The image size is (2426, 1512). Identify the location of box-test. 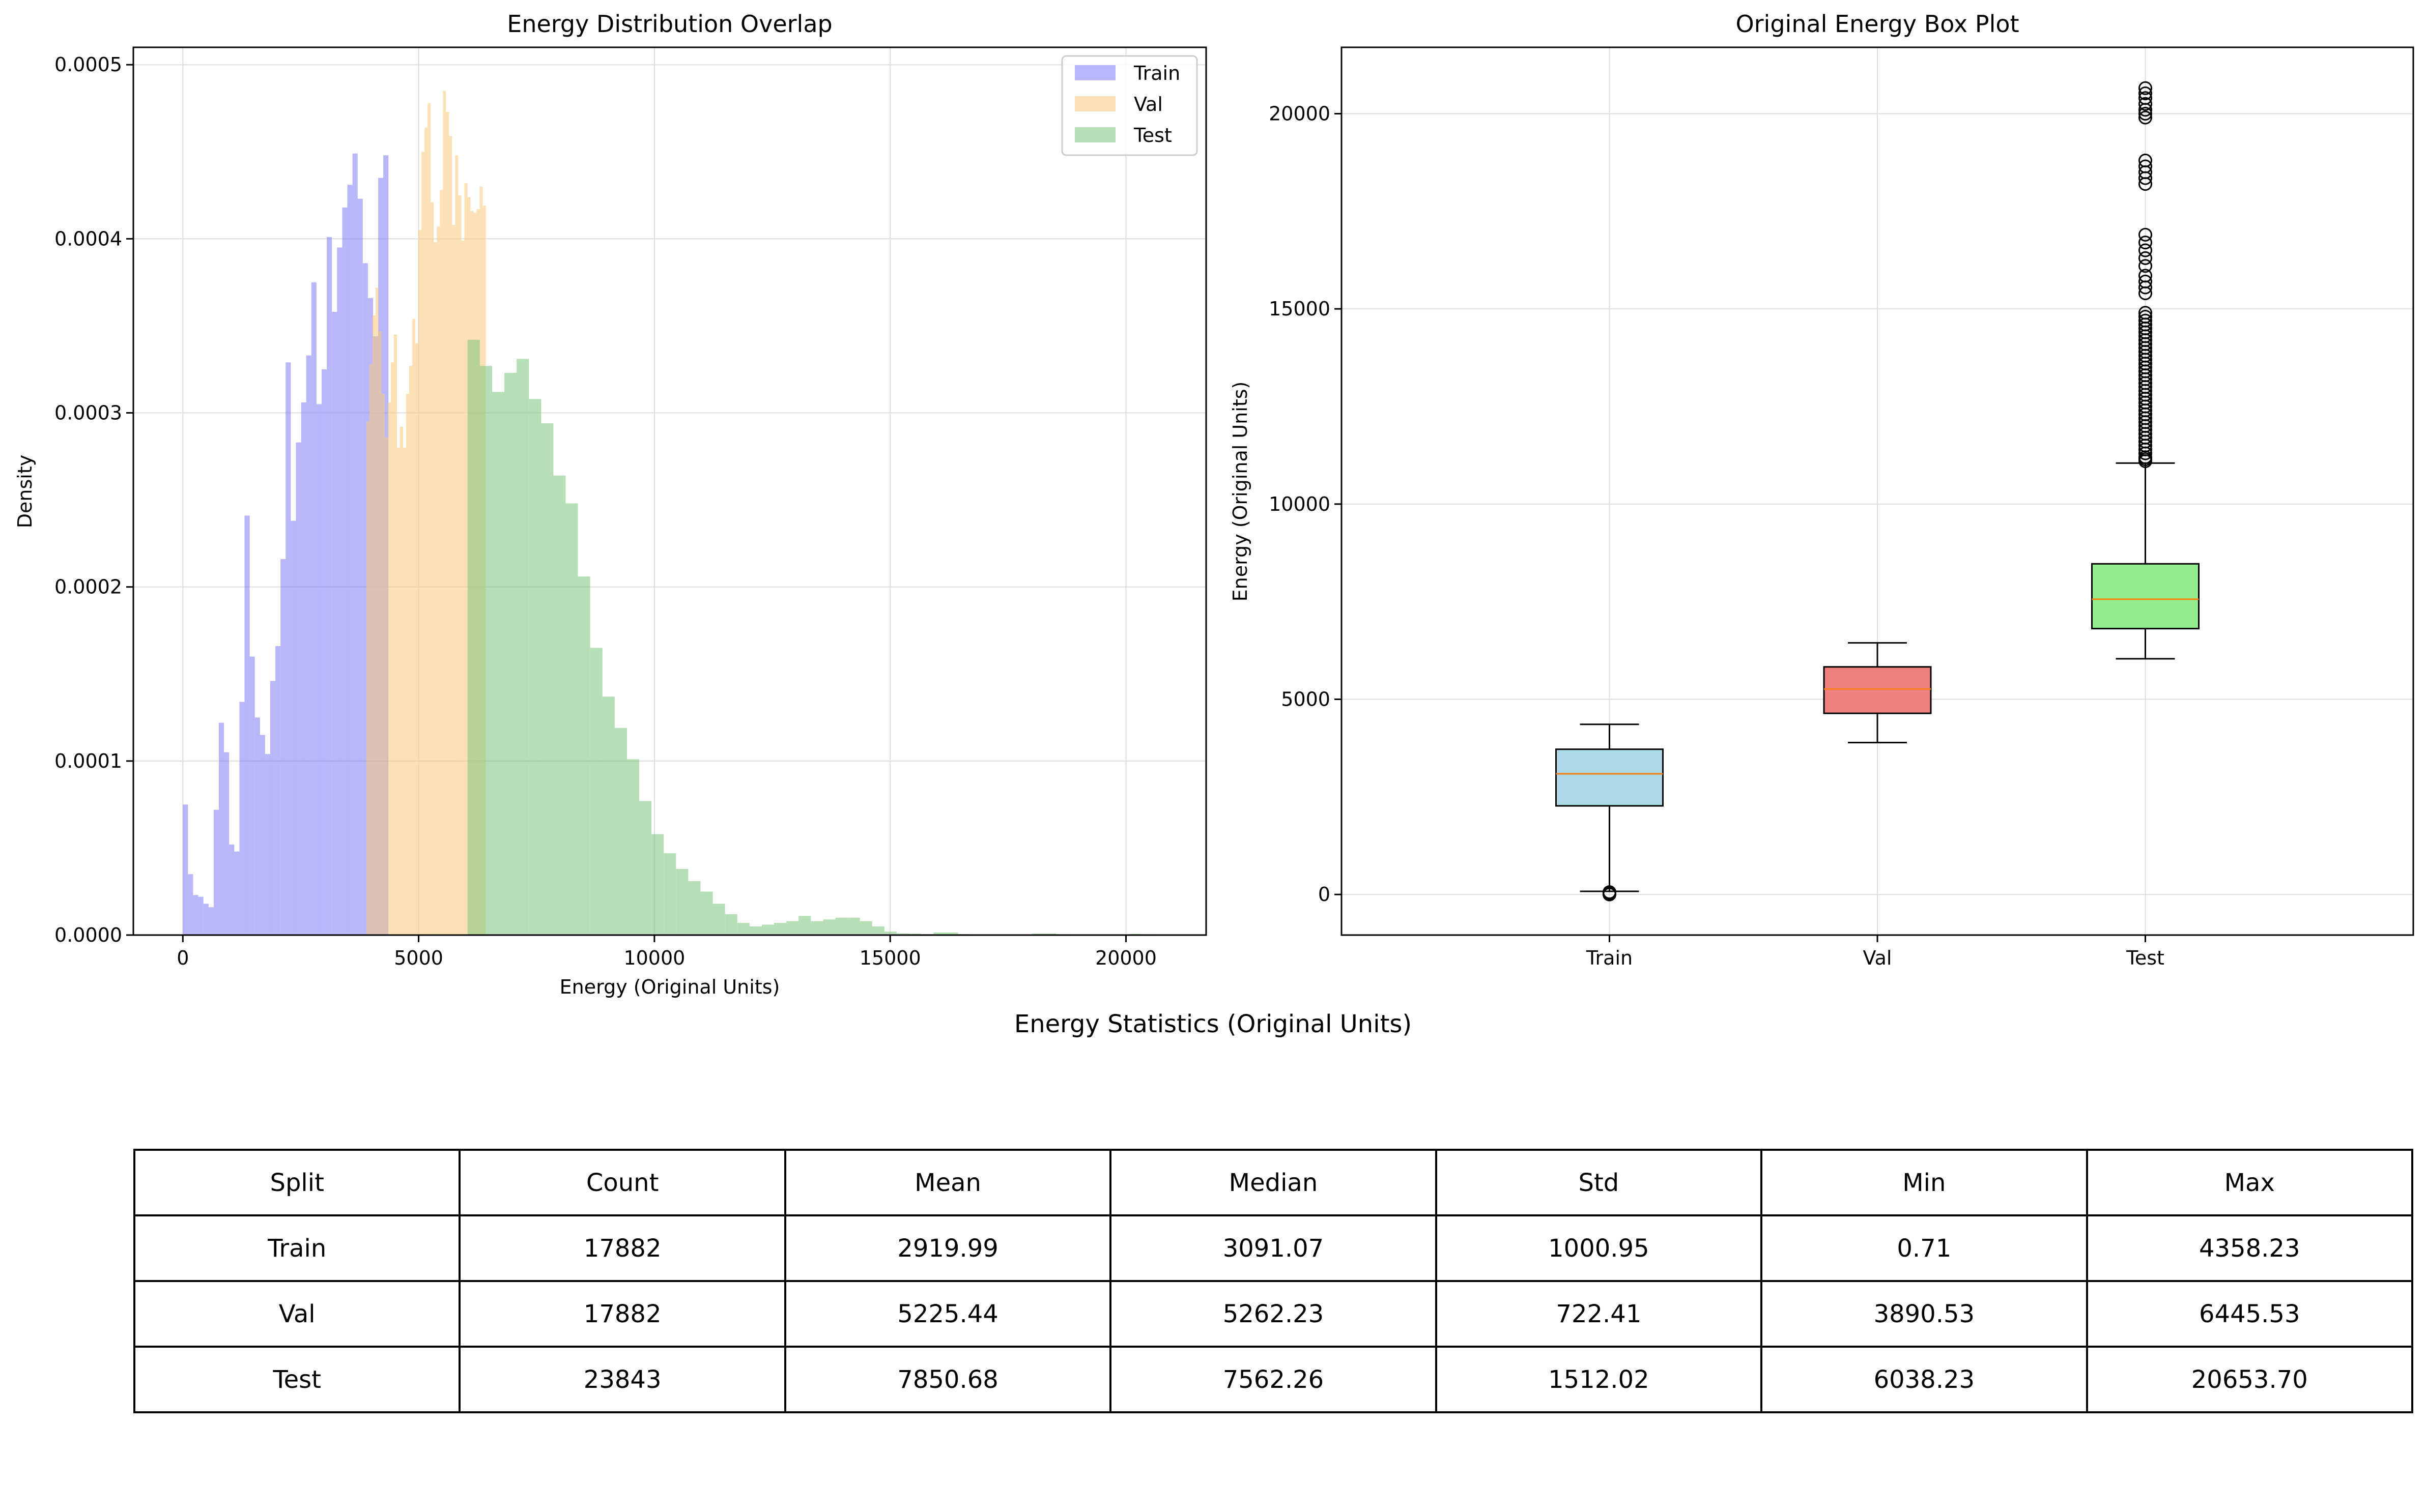
(2145, 370).